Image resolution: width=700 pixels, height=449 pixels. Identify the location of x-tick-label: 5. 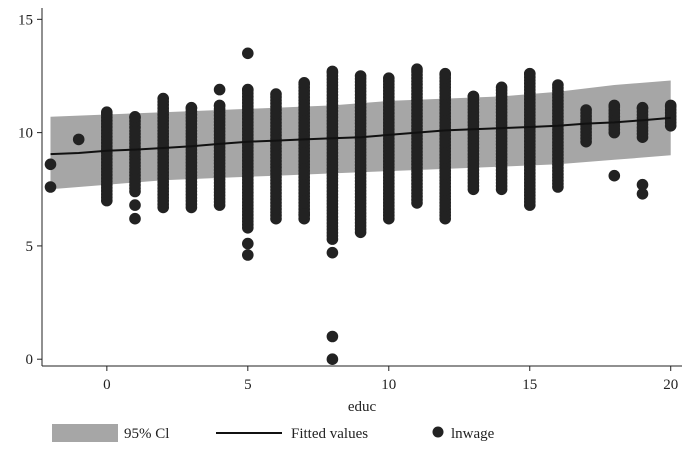
(248, 385).